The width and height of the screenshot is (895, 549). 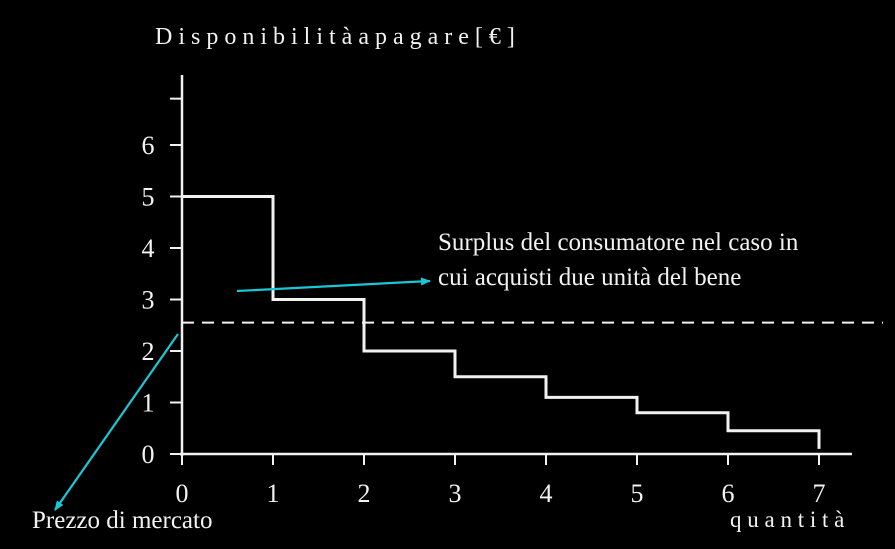 I want to click on x-tick-label-2: 2, so click(x=364, y=493).